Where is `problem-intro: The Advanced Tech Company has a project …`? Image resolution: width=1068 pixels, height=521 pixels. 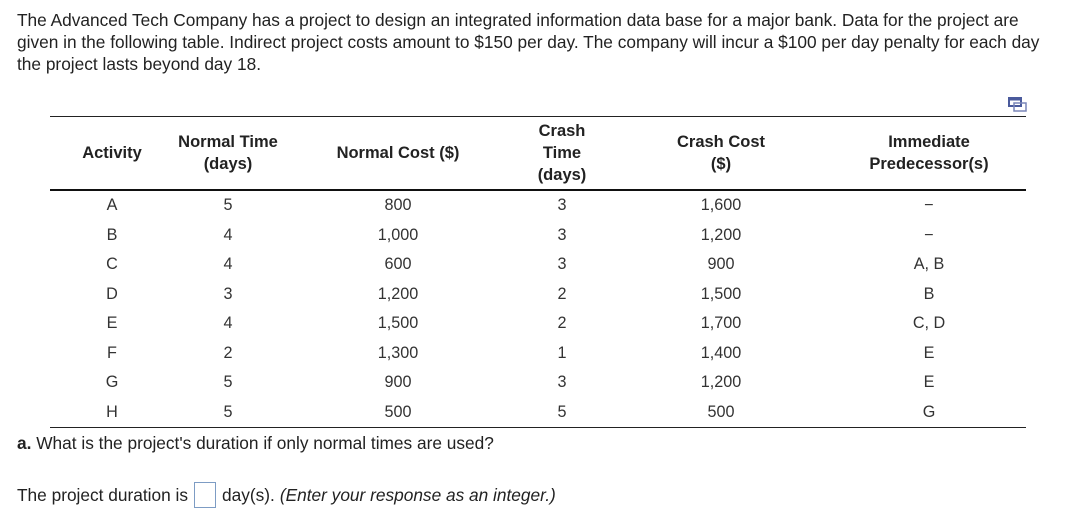
problem-intro: The Advanced Tech Company has a project … is located at coordinates (528, 42).